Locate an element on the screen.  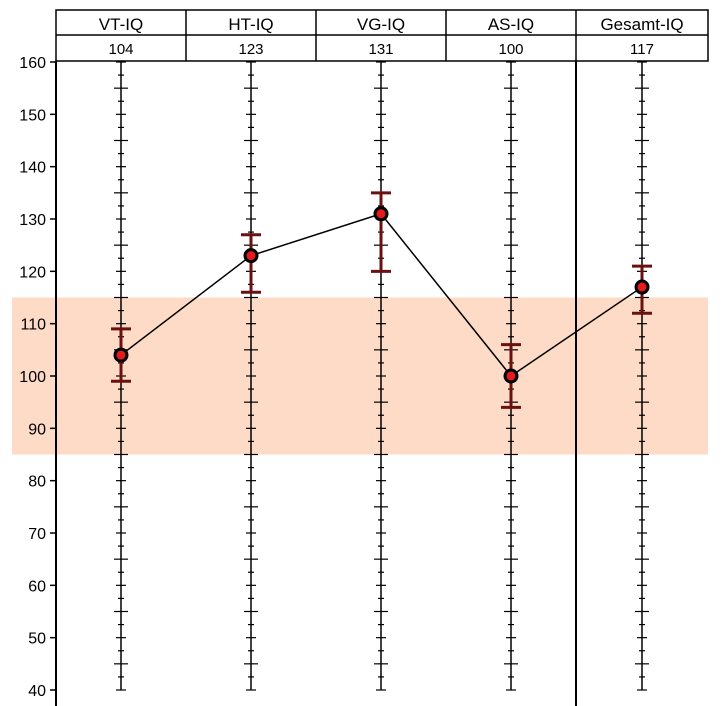
y-tick-label: 160 is located at coordinates (32, 63).